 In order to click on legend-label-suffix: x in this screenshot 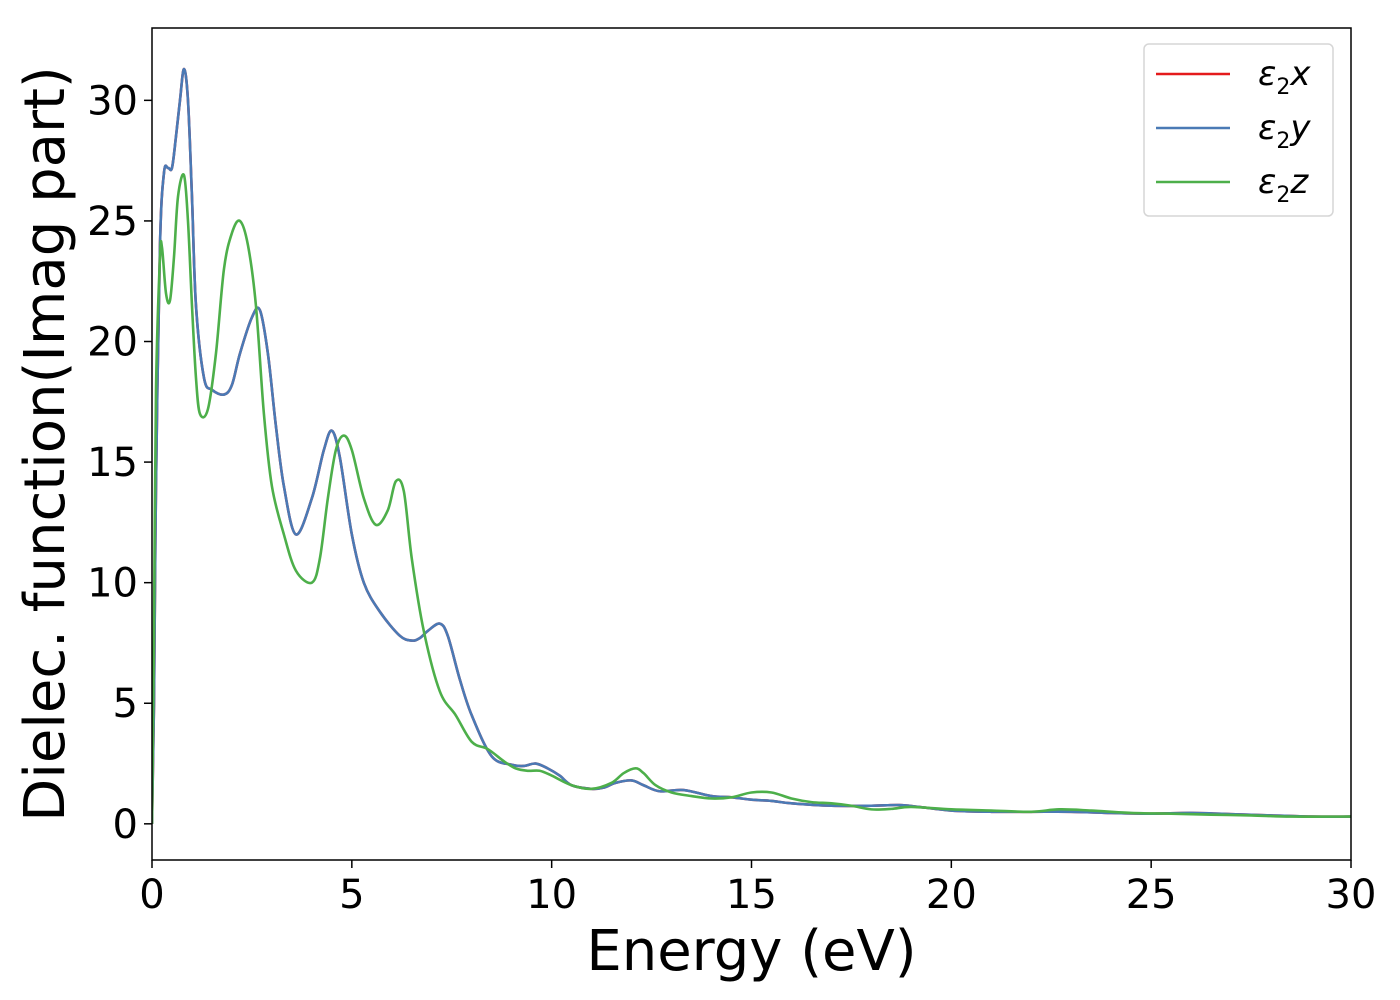, I will do `click(1300, 74)`.